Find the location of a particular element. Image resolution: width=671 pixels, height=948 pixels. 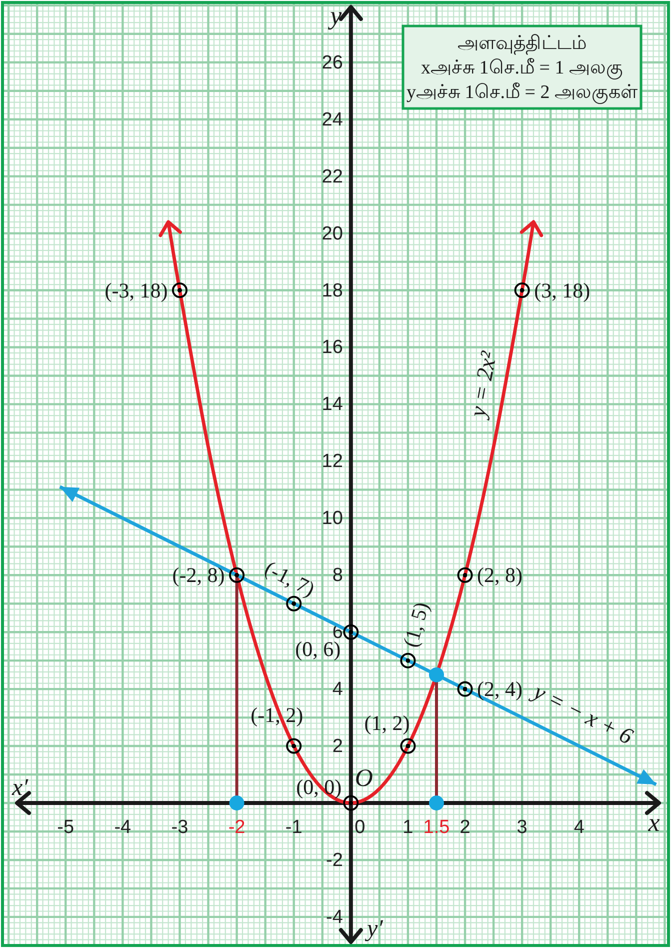

annotation: yஅச்சு 1செ.மீ = 2 அலகுகள் is located at coordinates (522, 92).